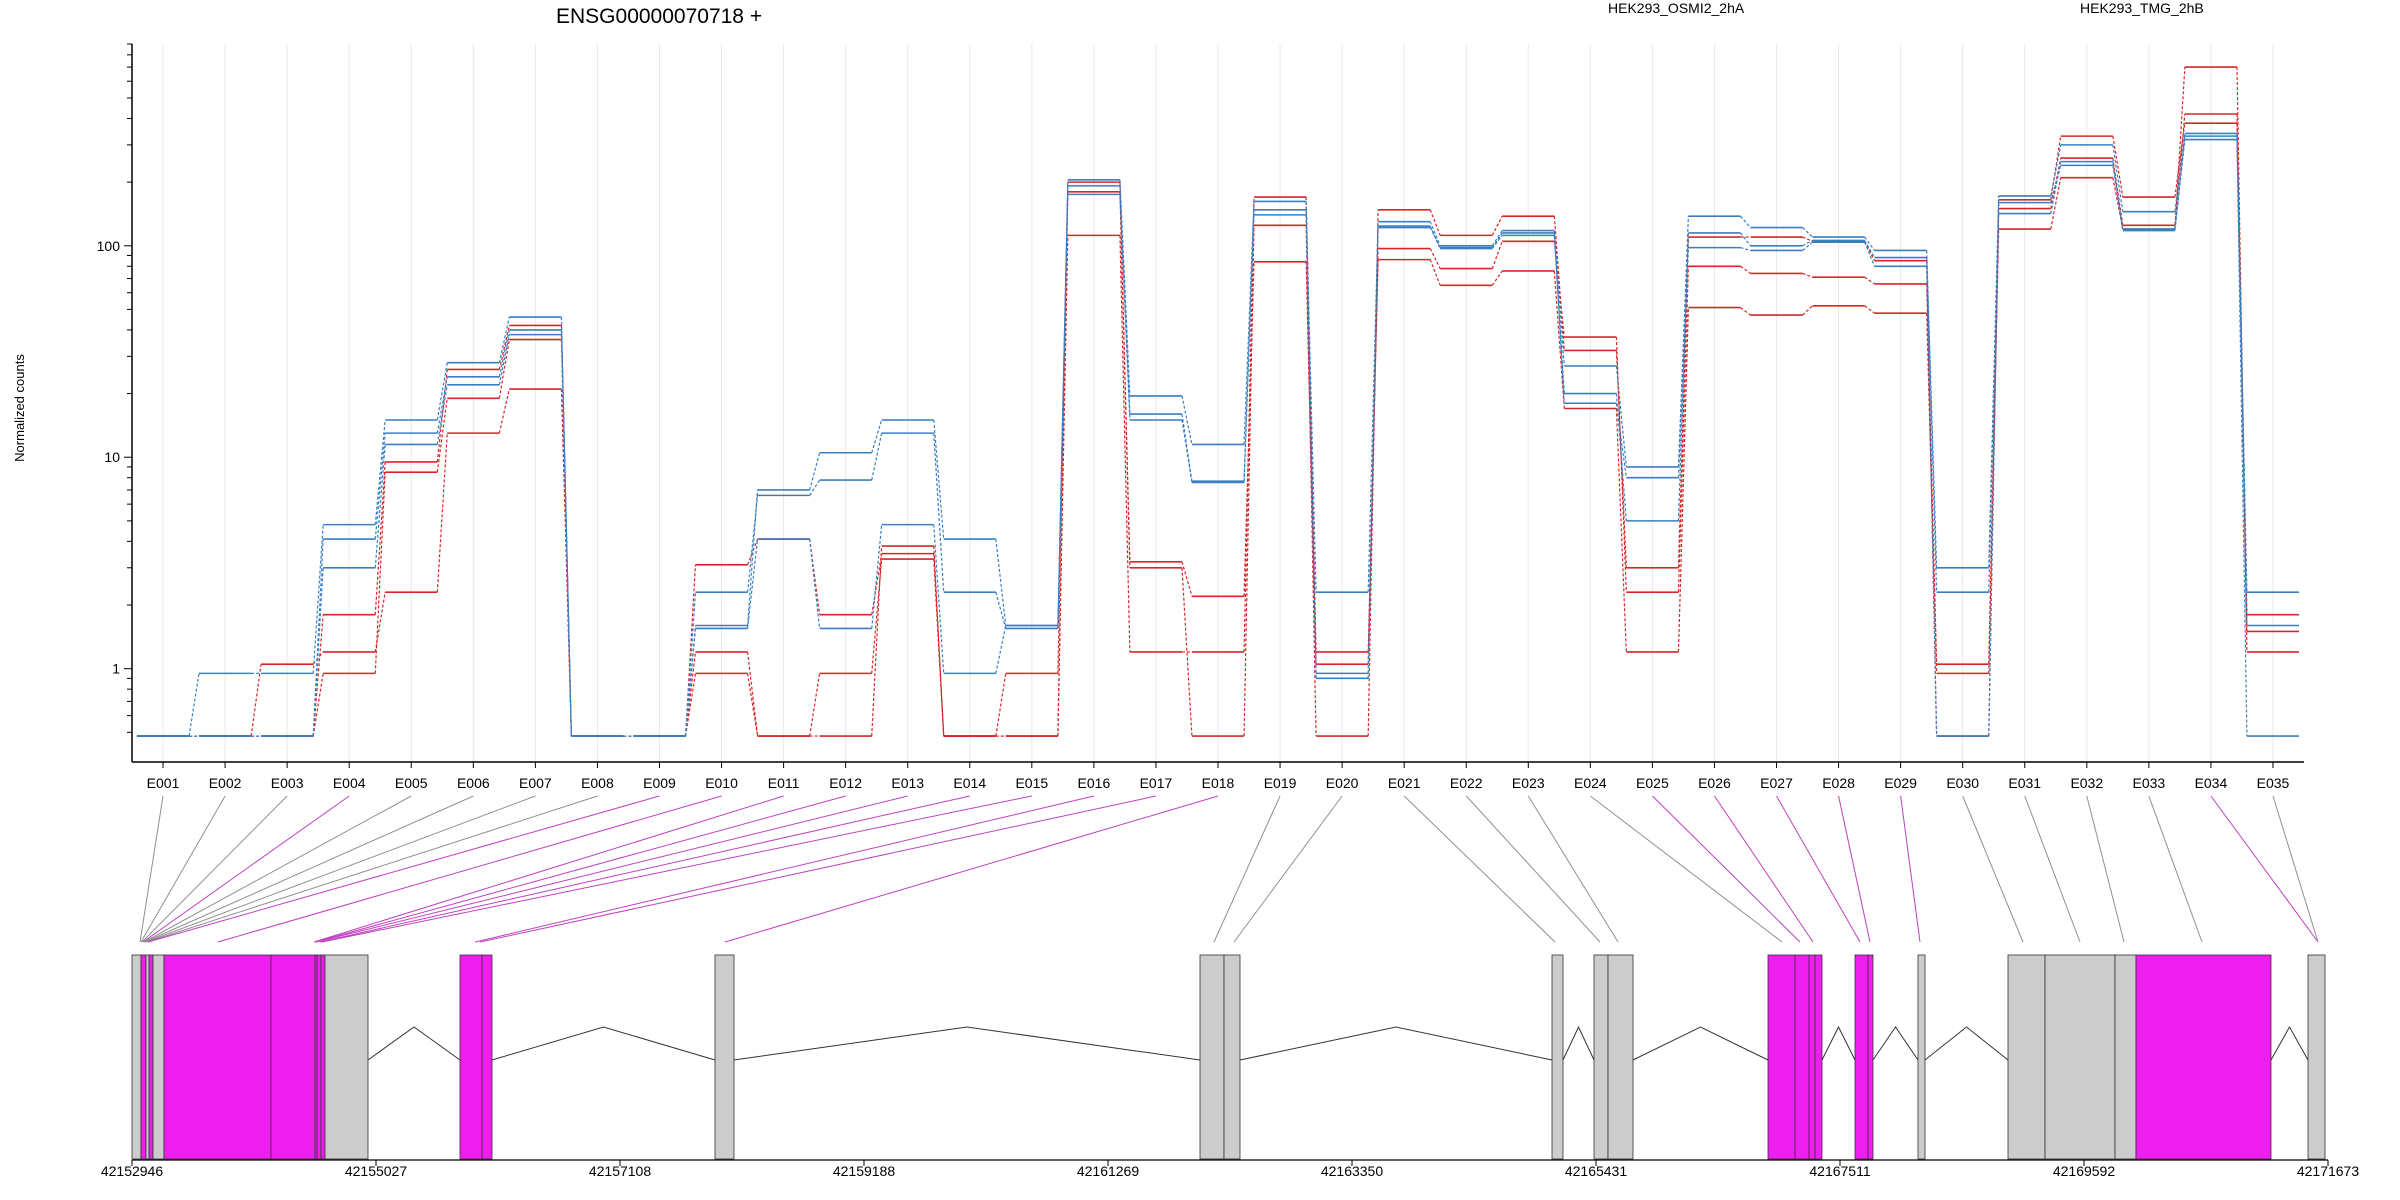 Image resolution: width=2400 pixels, height=1200 pixels. I want to click on chart-title: ENSG00000070718 +, so click(659, 16).